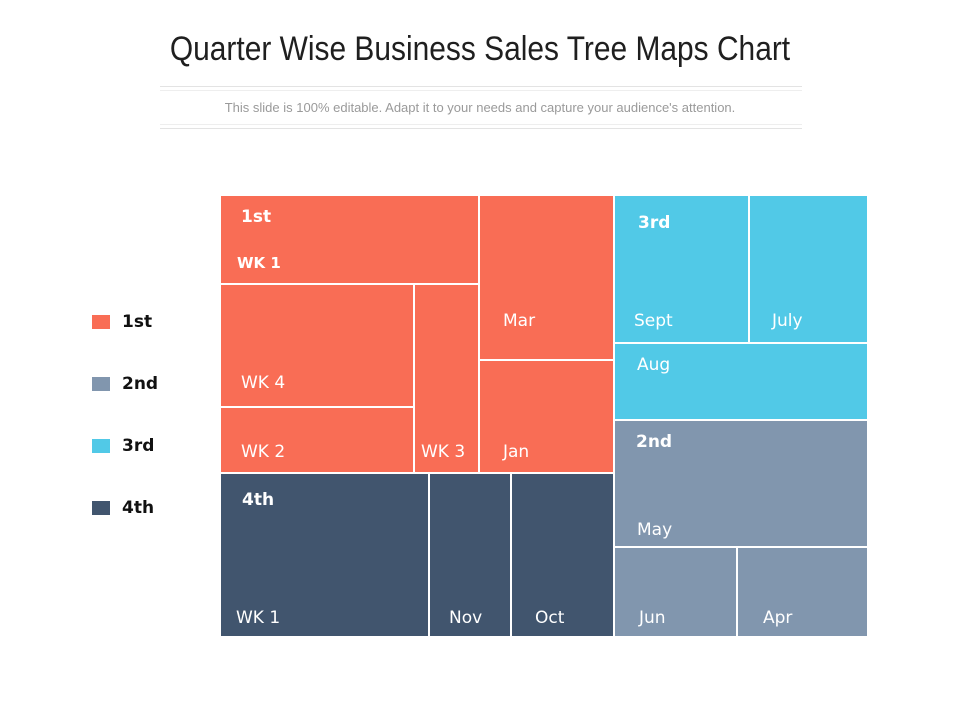  What do you see at coordinates (256, 217) in the screenshot?
I see `group-heading-1st: 1st` at bounding box center [256, 217].